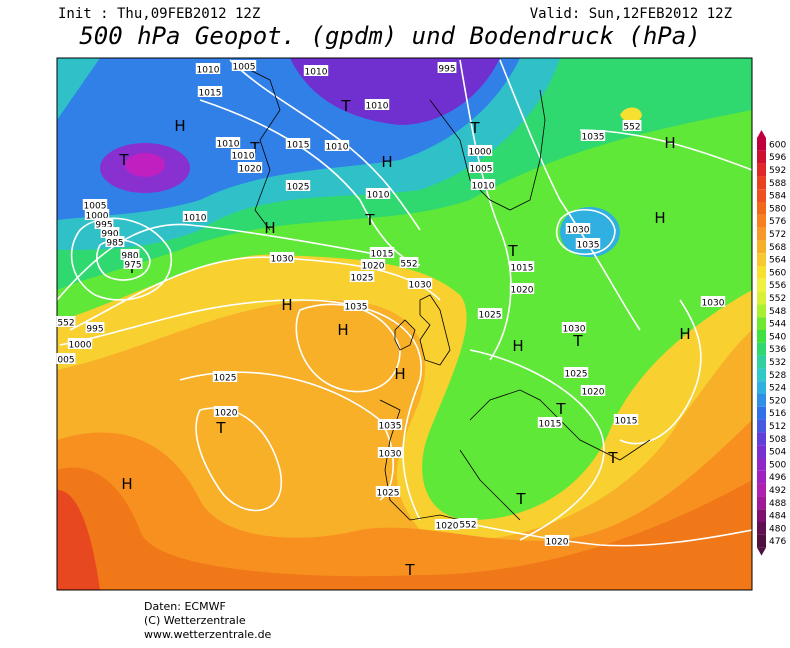  What do you see at coordinates (777, 299) in the screenshot?
I see `colorbar-label: 552` at bounding box center [777, 299].